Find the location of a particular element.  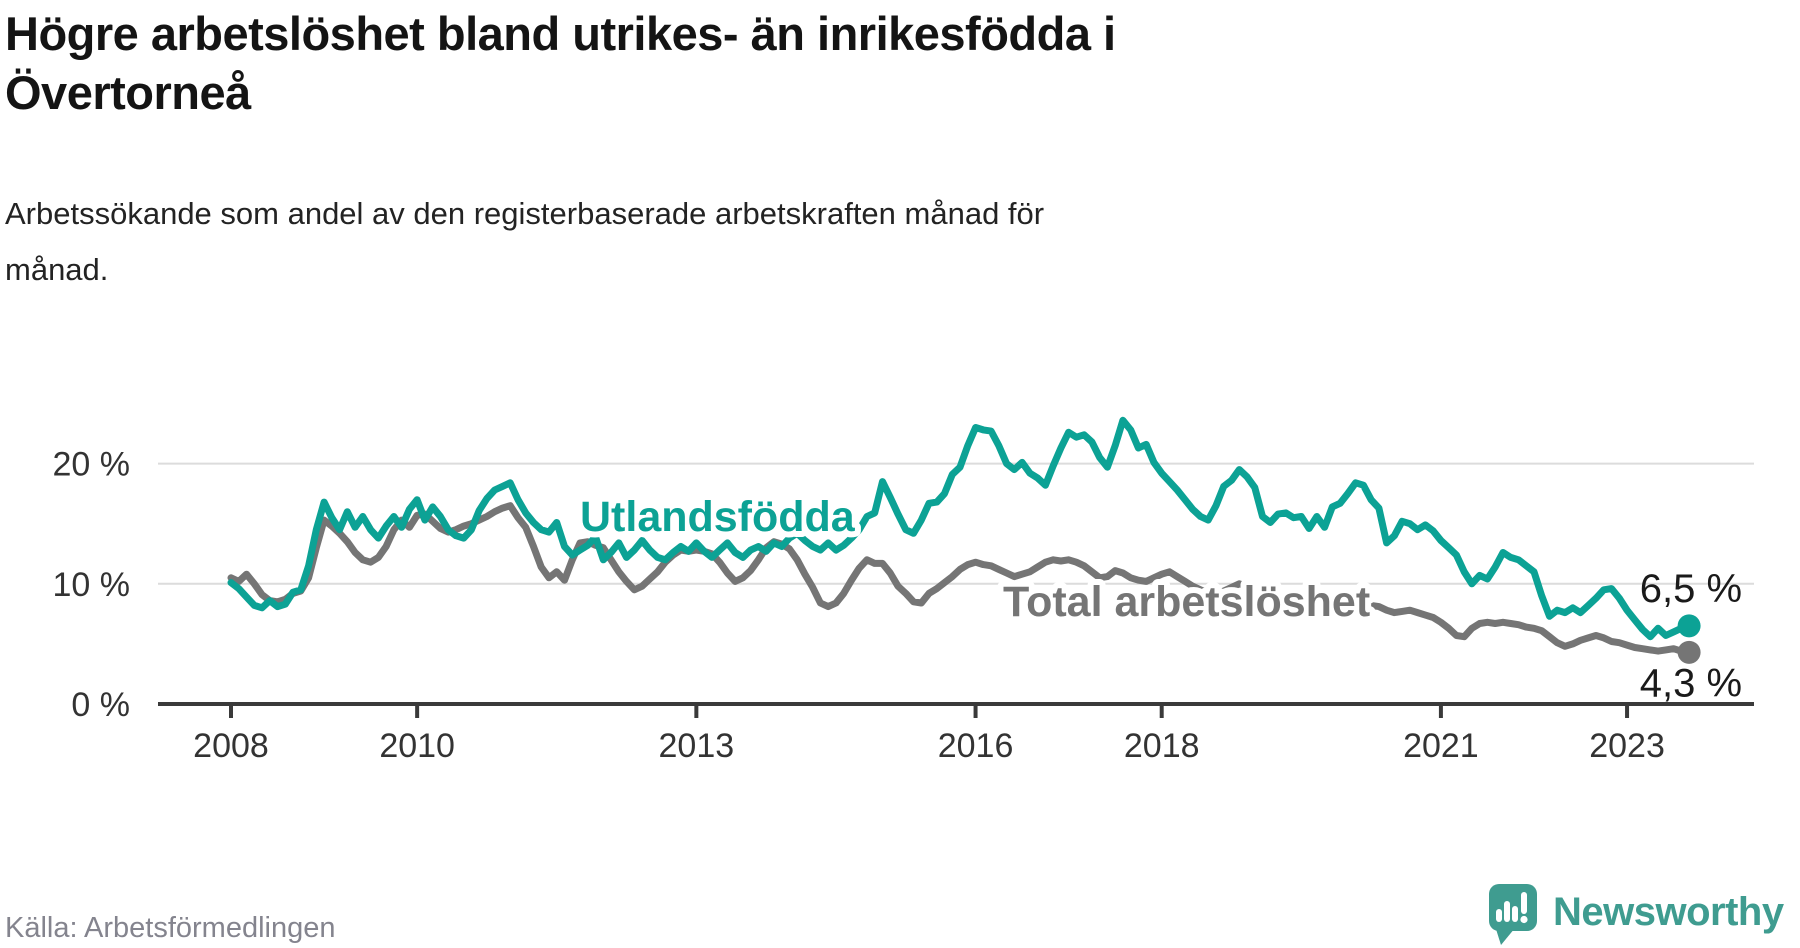

series-label-total-arbetsloshet: Total arbetslöshet is located at coordinates (1186, 602).